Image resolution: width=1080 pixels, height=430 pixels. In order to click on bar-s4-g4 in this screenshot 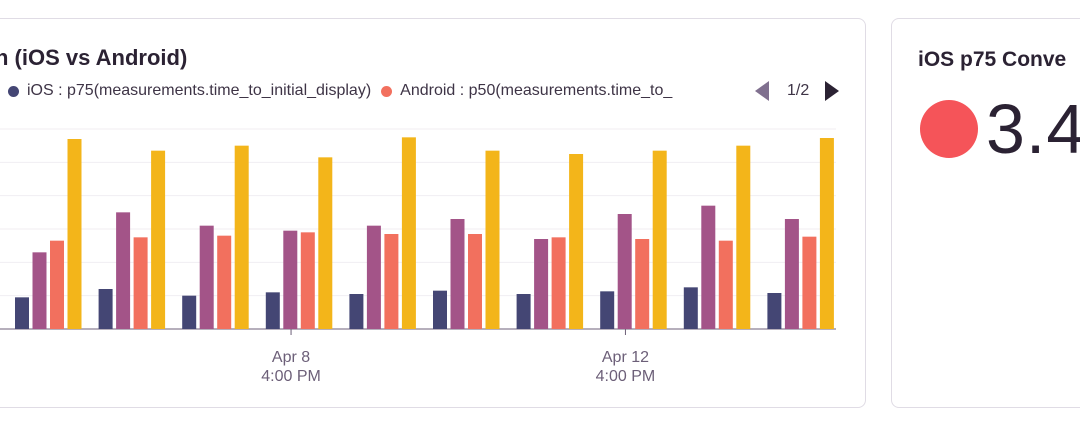, I will do `click(325, 243)`.